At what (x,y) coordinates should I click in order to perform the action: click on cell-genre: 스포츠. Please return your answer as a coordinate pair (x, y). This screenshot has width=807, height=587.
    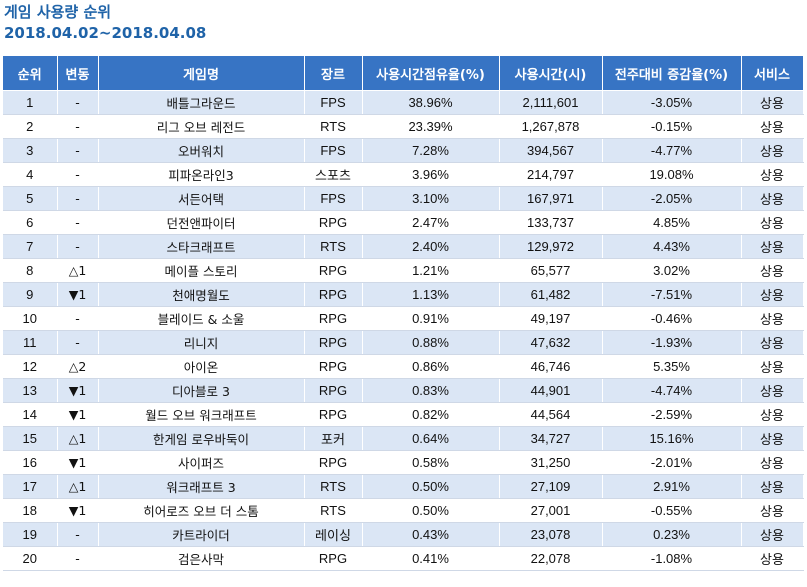
    Looking at the image, I should click on (333, 174).